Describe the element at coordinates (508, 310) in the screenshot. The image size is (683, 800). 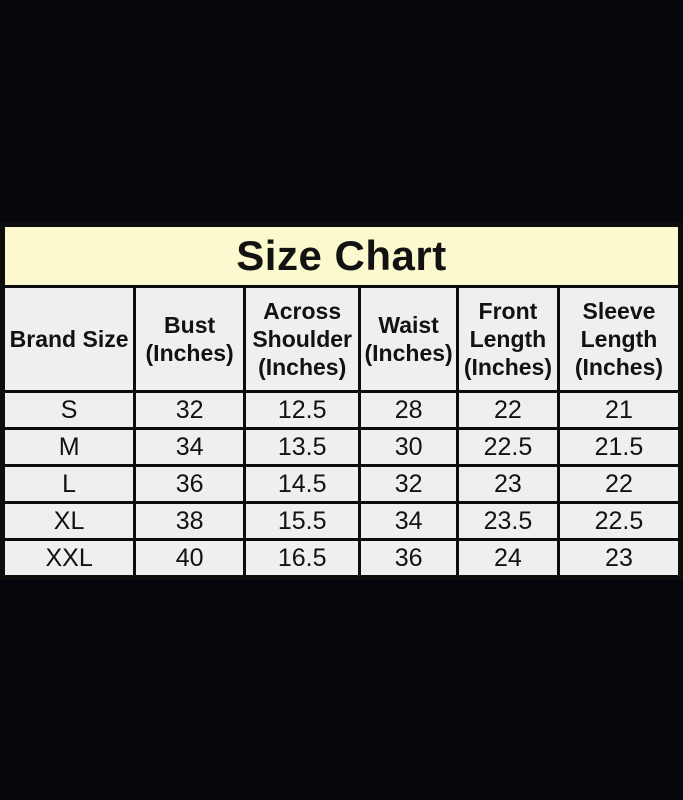
I see `column-header-line: Front` at that location.